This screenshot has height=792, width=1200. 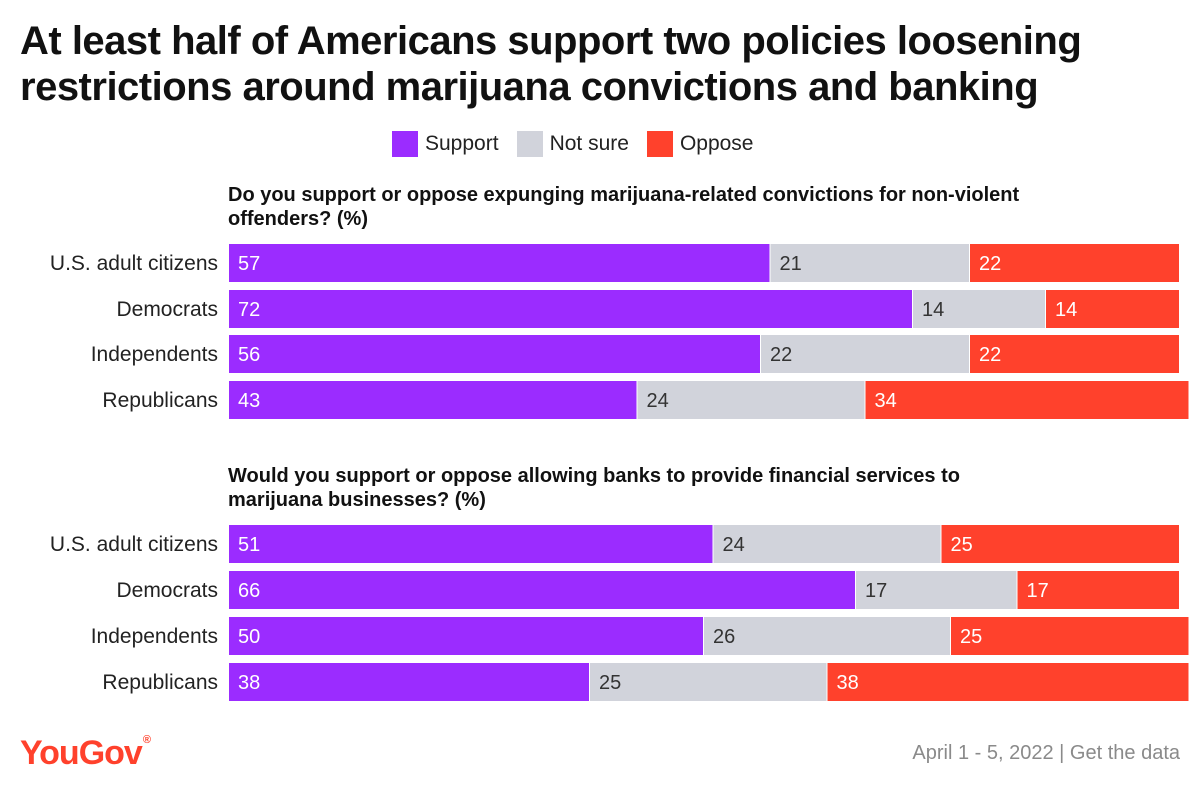 What do you see at coordinates (876, 591) in the screenshot?
I see `data-label-not-sure-democrats: 17` at bounding box center [876, 591].